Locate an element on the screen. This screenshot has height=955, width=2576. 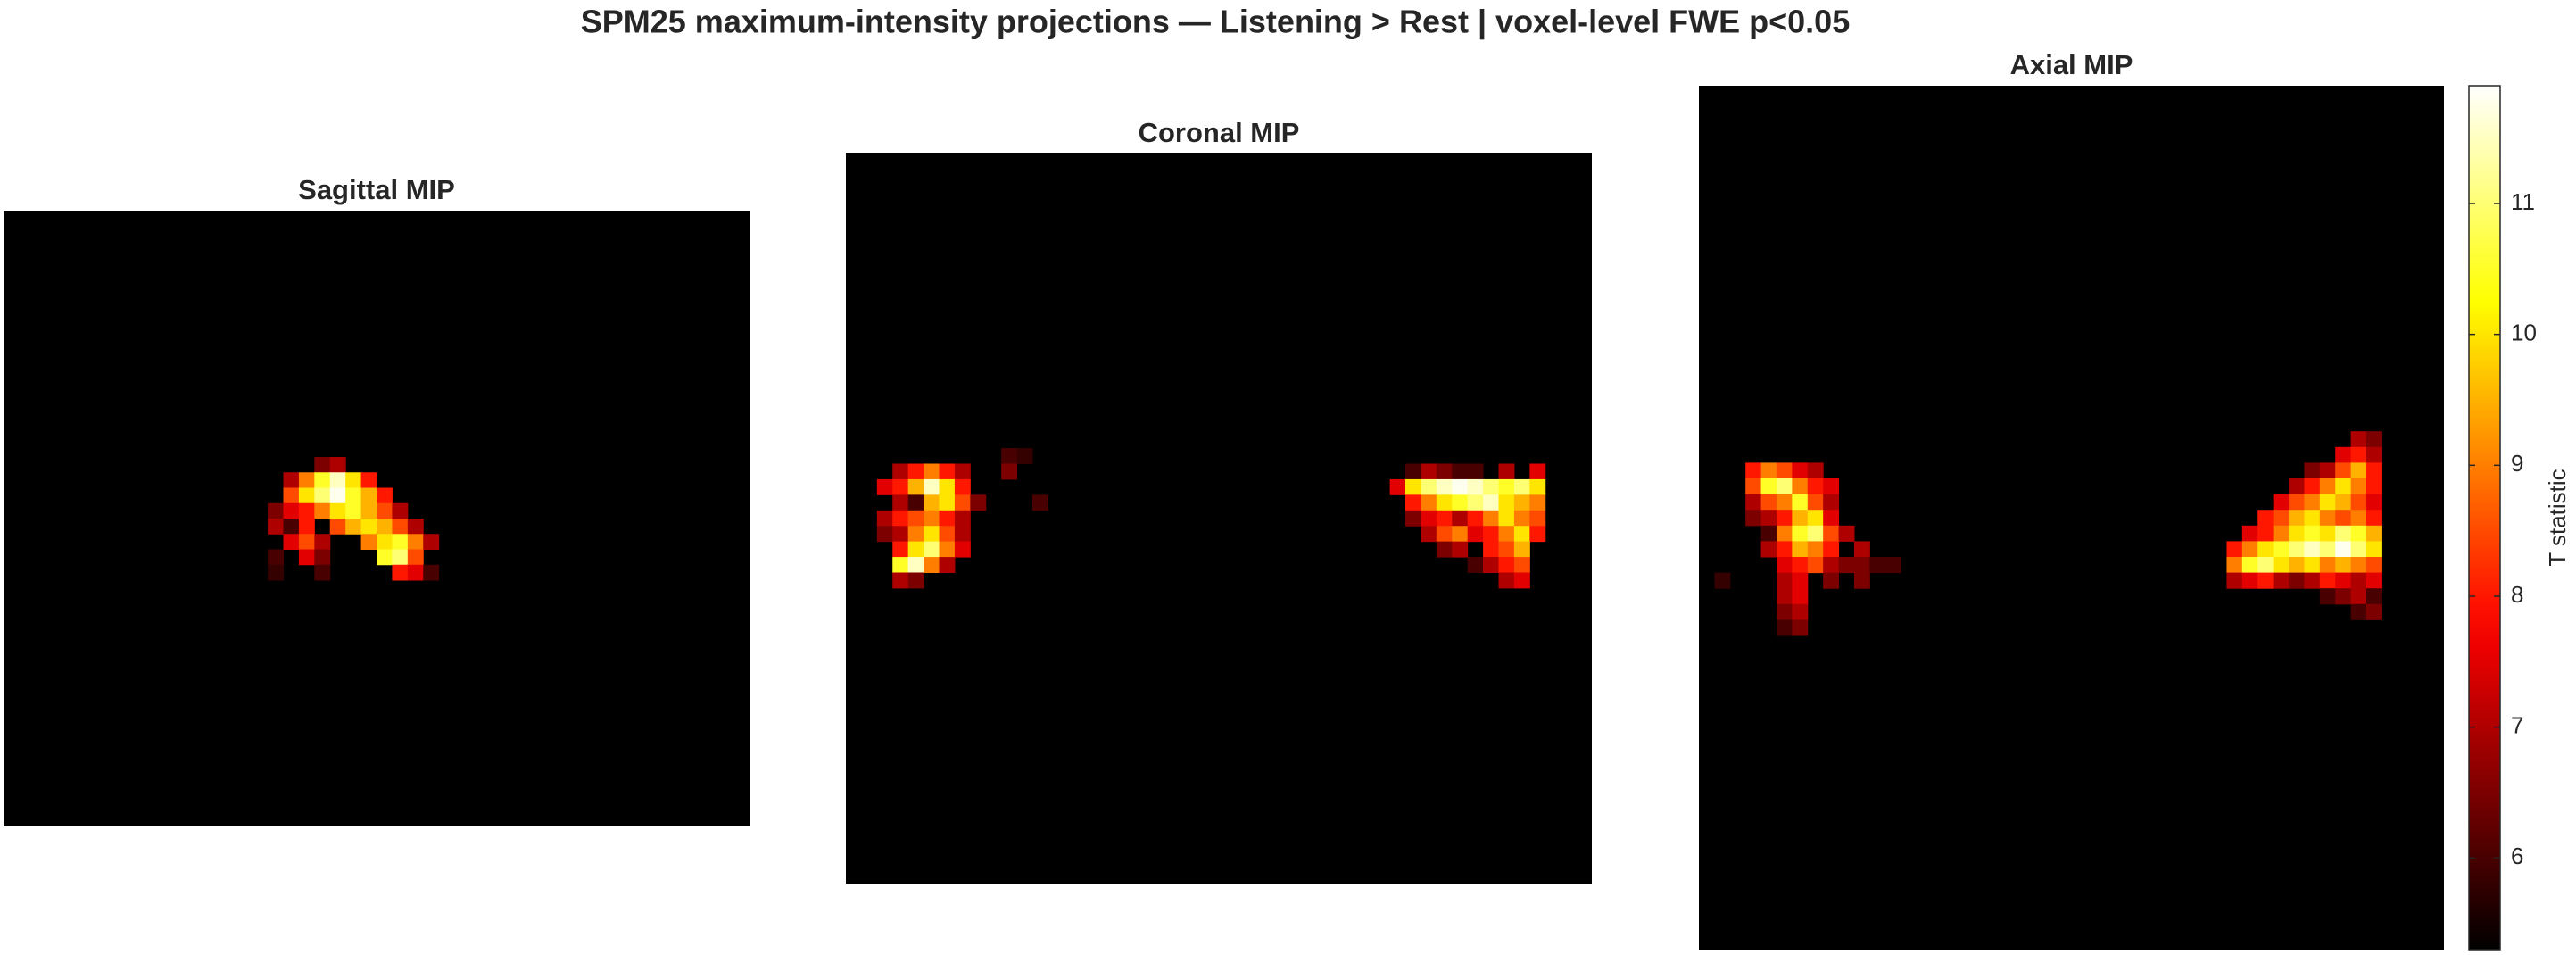
panel-title: Axial MIP is located at coordinates (2071, 64).